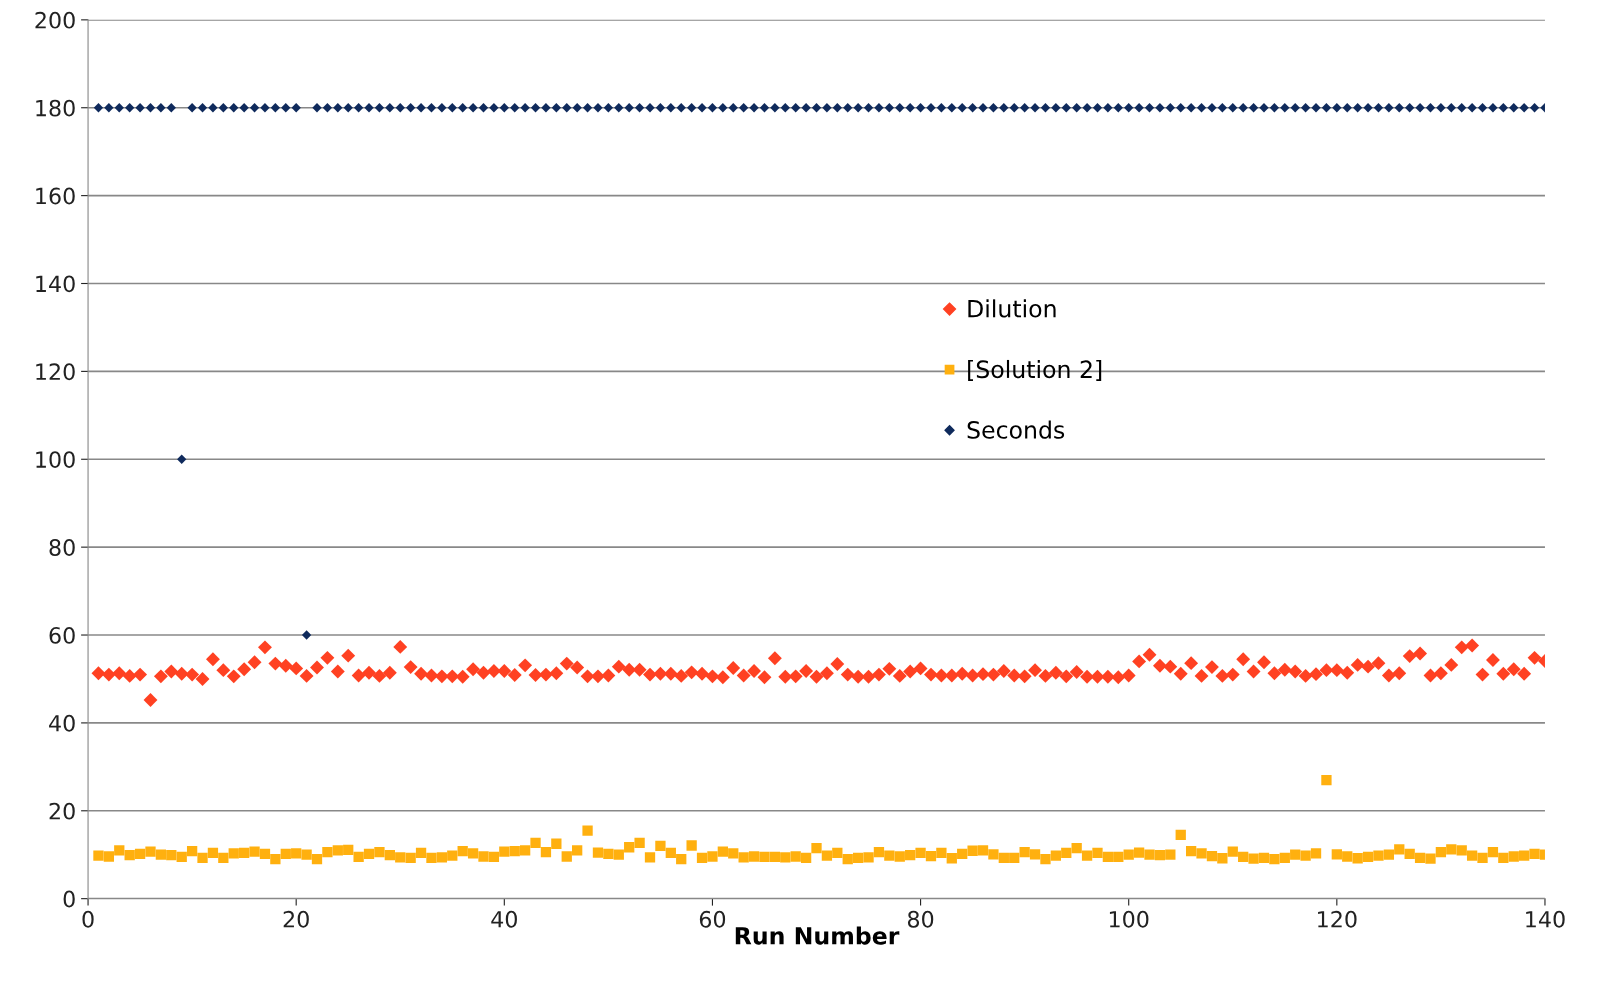 This screenshot has width=1601, height=993. Describe the element at coordinates (1012, 308) in the screenshot. I see `legend-label: Dilution` at that location.